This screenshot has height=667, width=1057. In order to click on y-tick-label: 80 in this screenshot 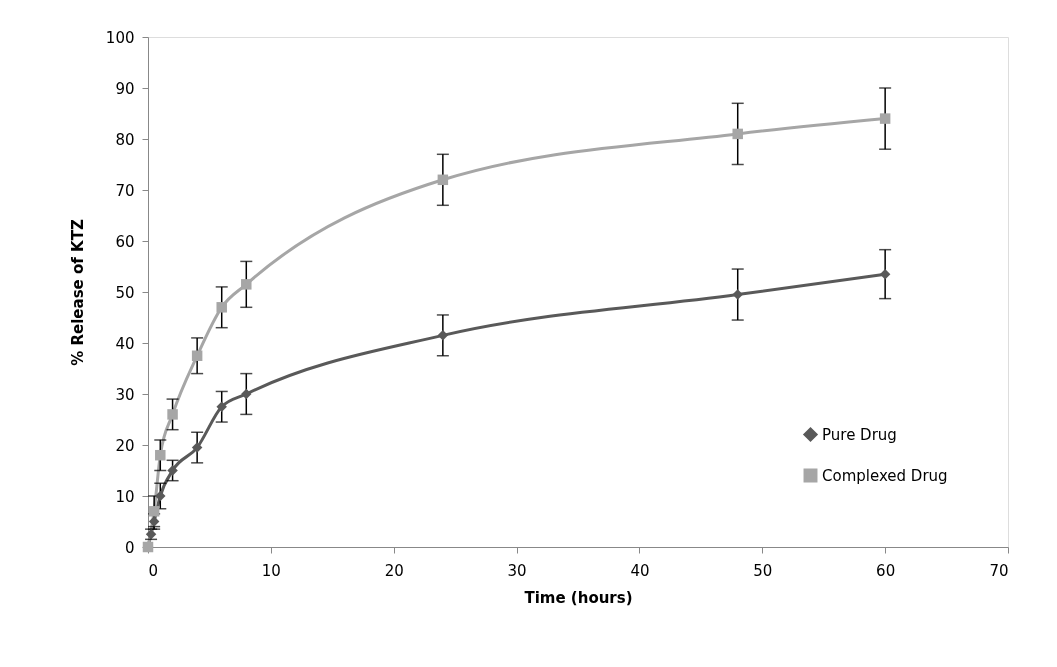, I will do `click(125, 139)`.